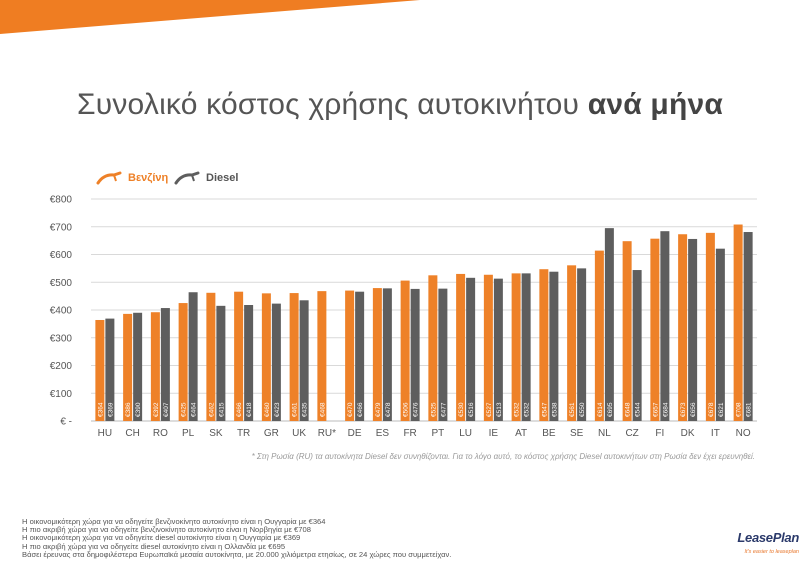 The height and width of the screenshot is (569, 800). I want to click on bar-value-label: €470, so click(350, 409).